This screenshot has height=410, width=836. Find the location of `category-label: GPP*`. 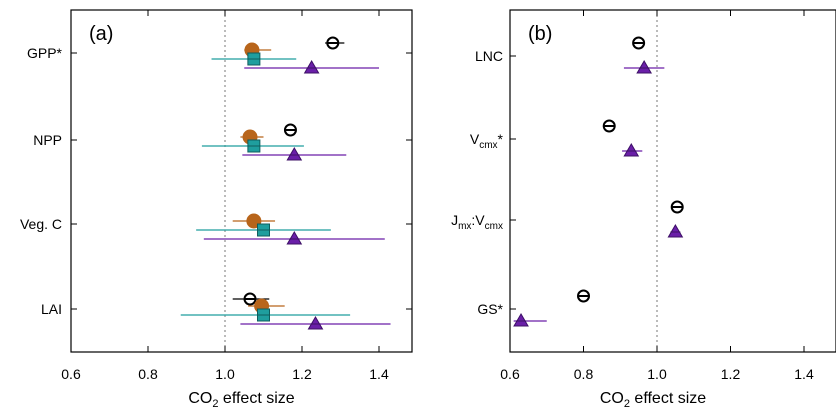

category-label: GPP* is located at coordinates (45, 53).